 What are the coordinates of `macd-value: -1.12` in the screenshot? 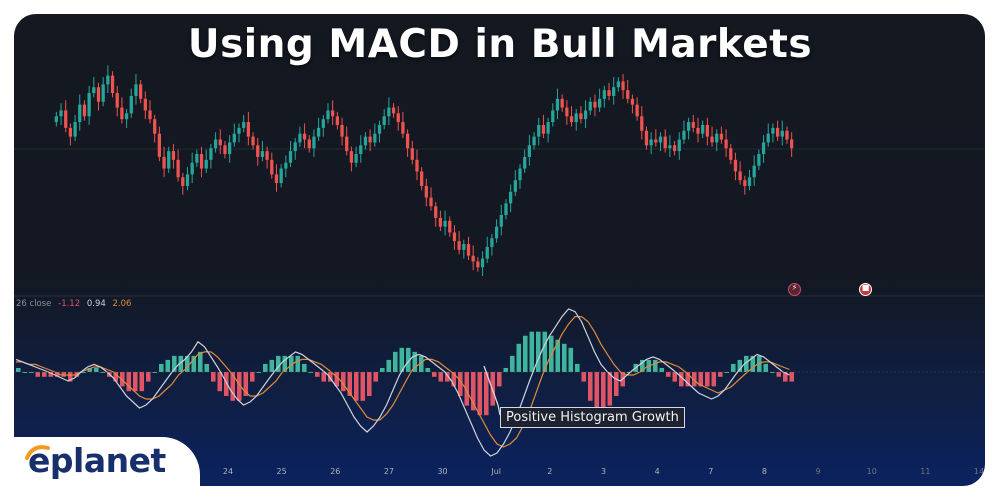 It's located at (69, 304).